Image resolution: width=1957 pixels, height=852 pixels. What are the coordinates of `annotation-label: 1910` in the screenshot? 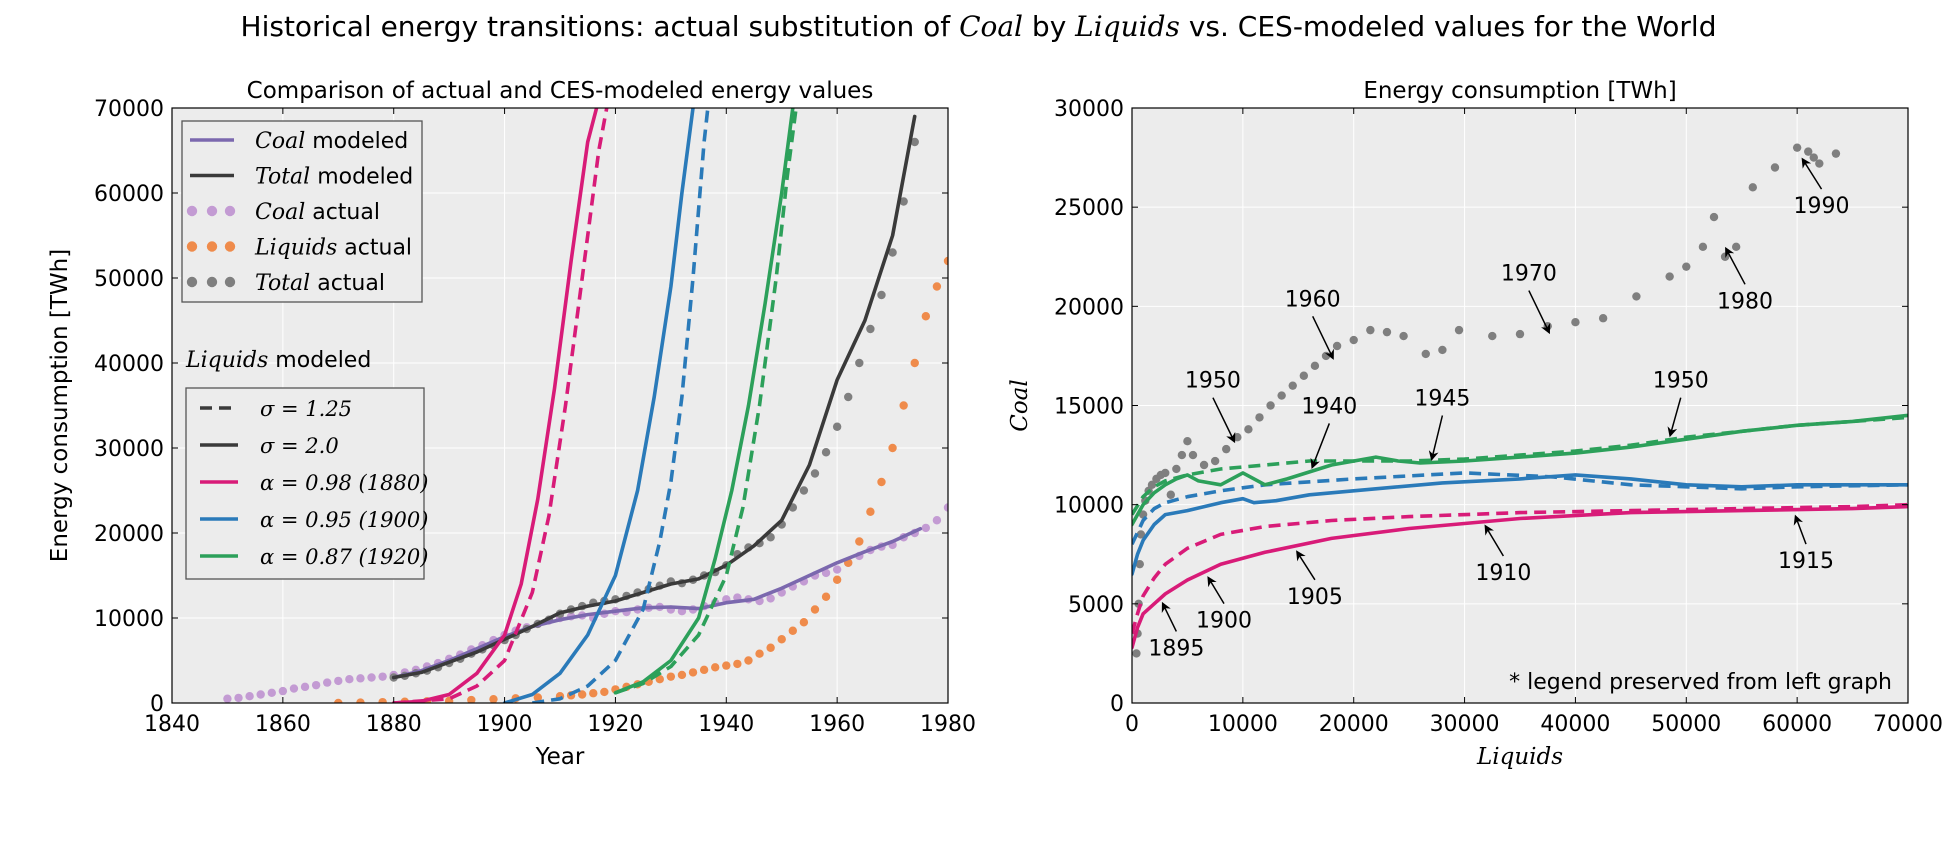 It's located at (1503, 573).